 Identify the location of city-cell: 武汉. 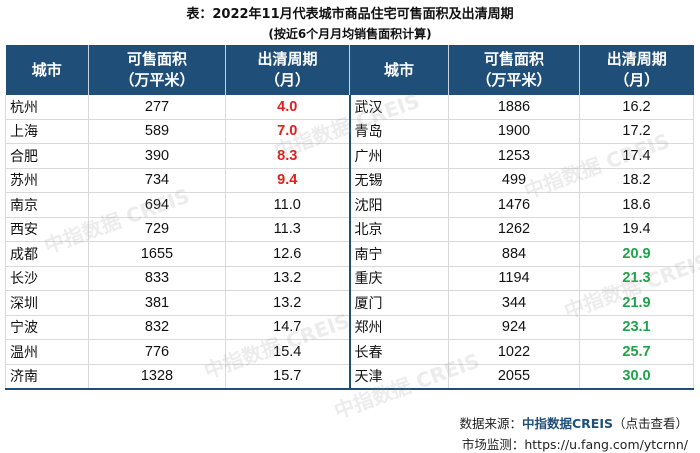
(398, 107).